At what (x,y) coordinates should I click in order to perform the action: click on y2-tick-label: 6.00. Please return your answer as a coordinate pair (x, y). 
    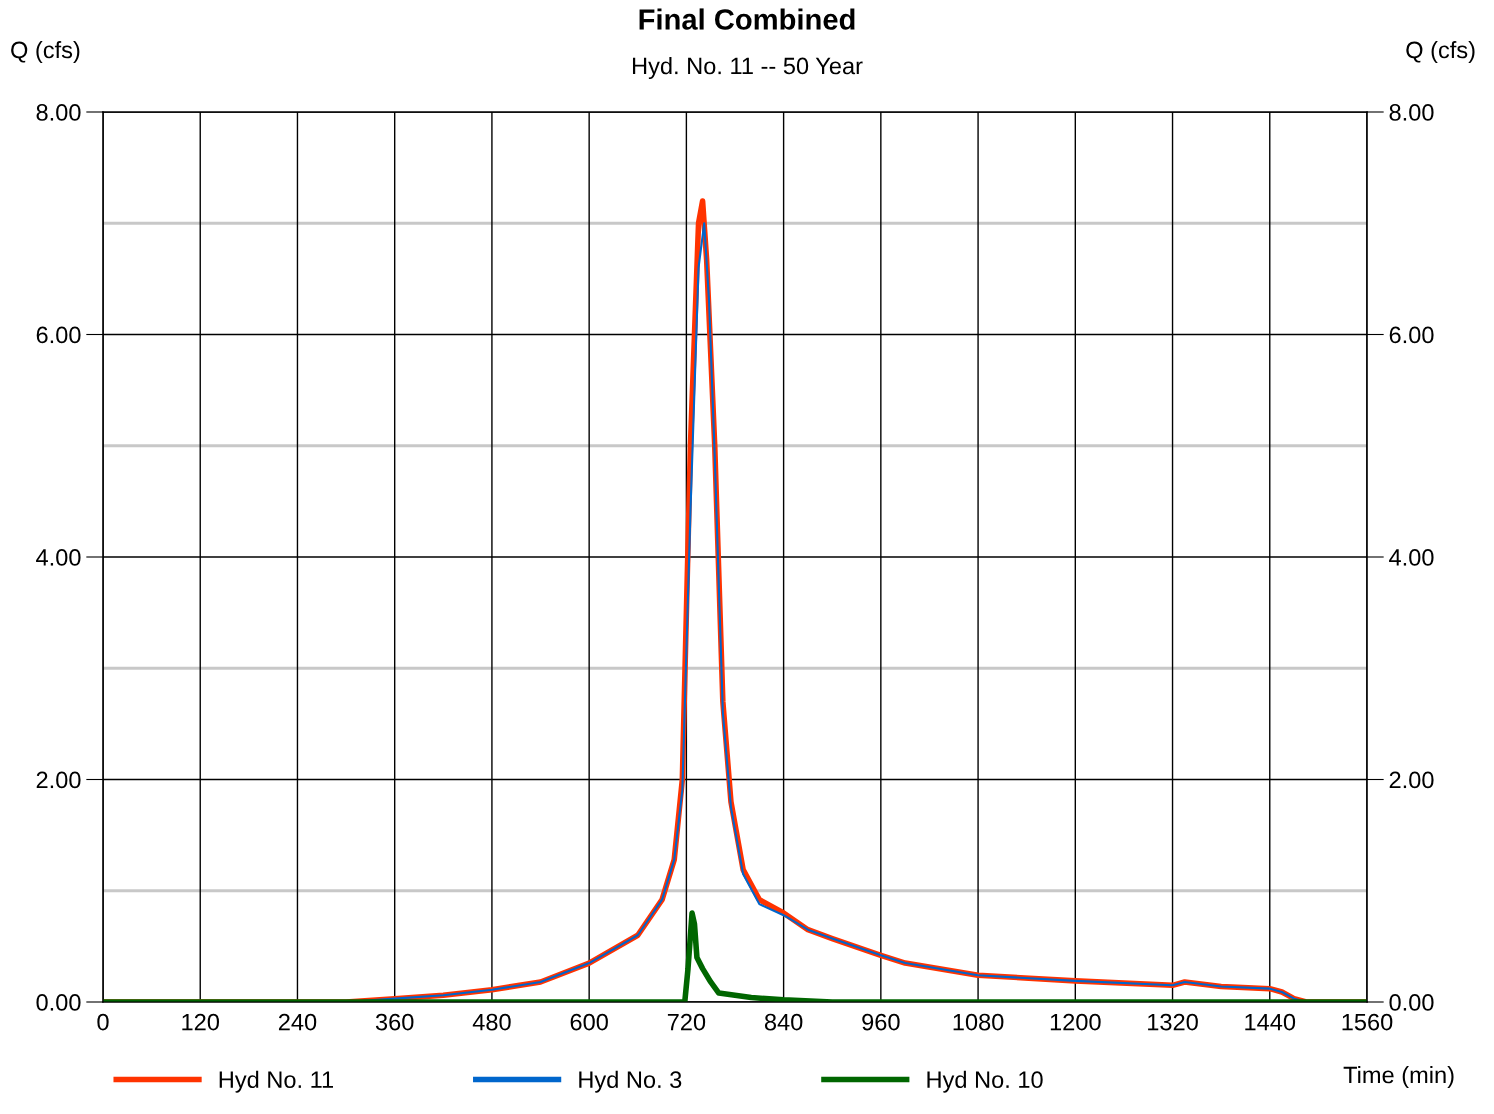
    Looking at the image, I should click on (1411, 335).